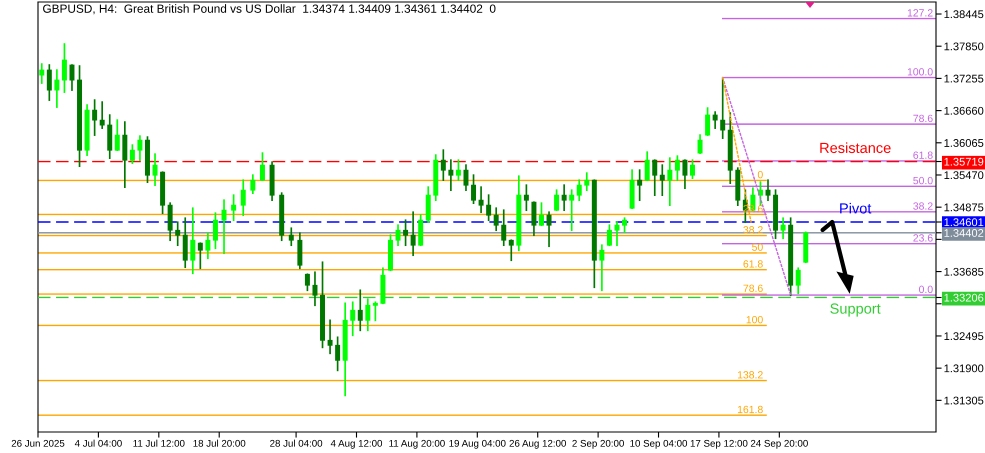 Image resolution: width=985 pixels, height=453 pixels. Describe the element at coordinates (538, 444) in the screenshot. I see `x-tick-label: 26 Aug 12:00` at that location.